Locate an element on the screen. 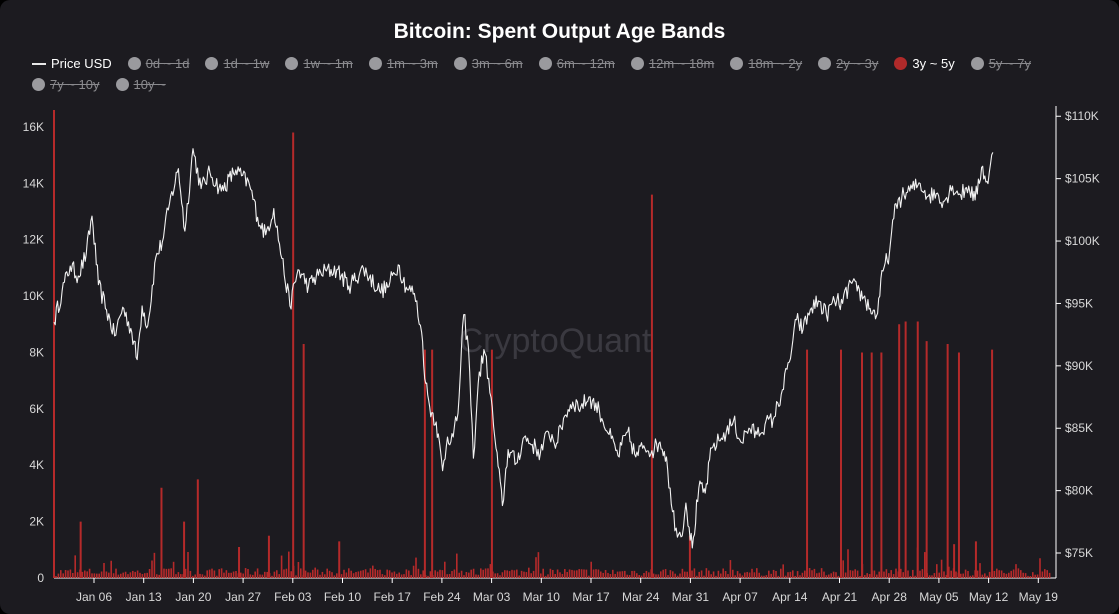  legend-item: 2y ~ 3y is located at coordinates (848, 63).